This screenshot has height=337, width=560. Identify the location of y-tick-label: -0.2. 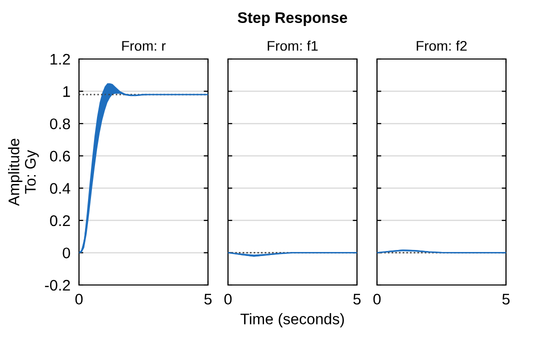
(57, 285).